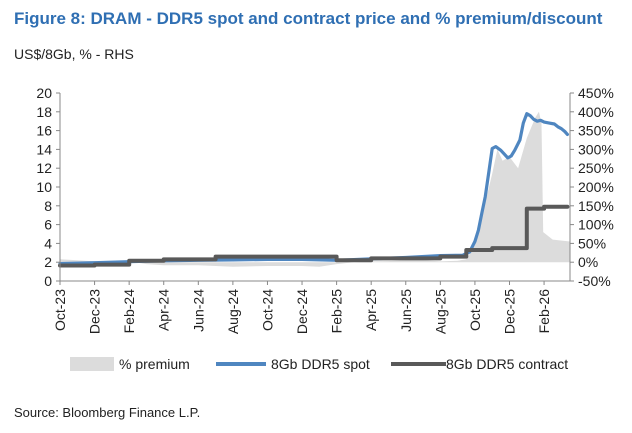 The height and width of the screenshot is (433, 632). What do you see at coordinates (44, 93) in the screenshot?
I see `y-tick-label: 20` at bounding box center [44, 93].